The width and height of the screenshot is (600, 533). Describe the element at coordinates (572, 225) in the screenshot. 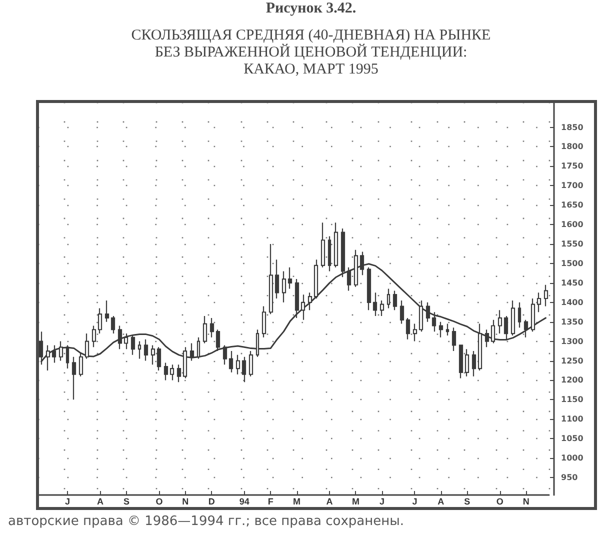

I see `y-tick-label: 1600` at that location.